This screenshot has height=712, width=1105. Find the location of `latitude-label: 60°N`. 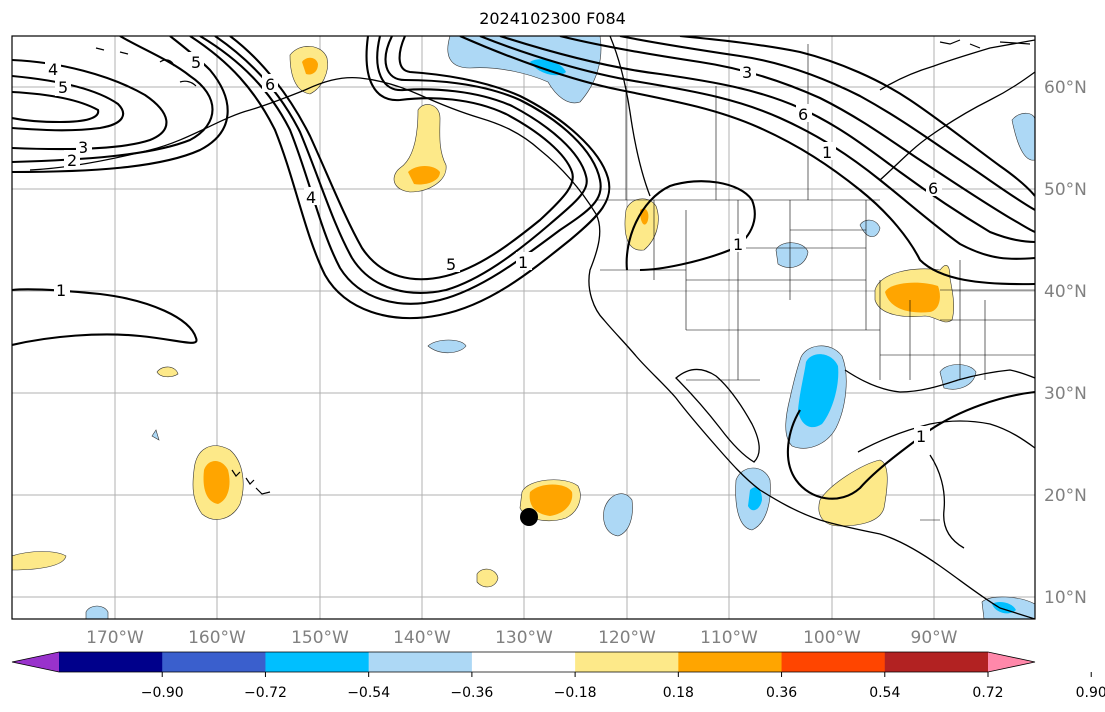

latitude-label: 60°N is located at coordinates (1065, 88).